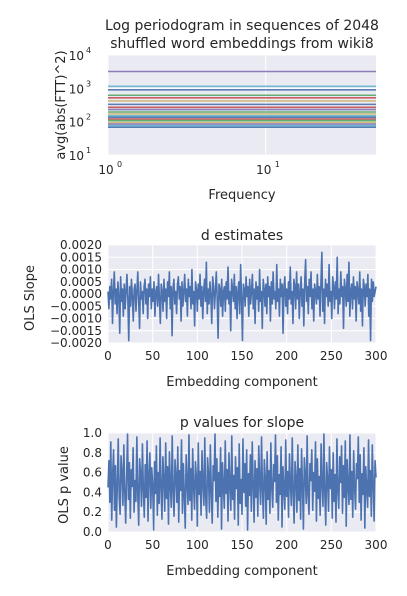  Describe the element at coordinates (241, 195) in the screenshot. I see `periodogram-x-axis-label: Frequency` at that location.